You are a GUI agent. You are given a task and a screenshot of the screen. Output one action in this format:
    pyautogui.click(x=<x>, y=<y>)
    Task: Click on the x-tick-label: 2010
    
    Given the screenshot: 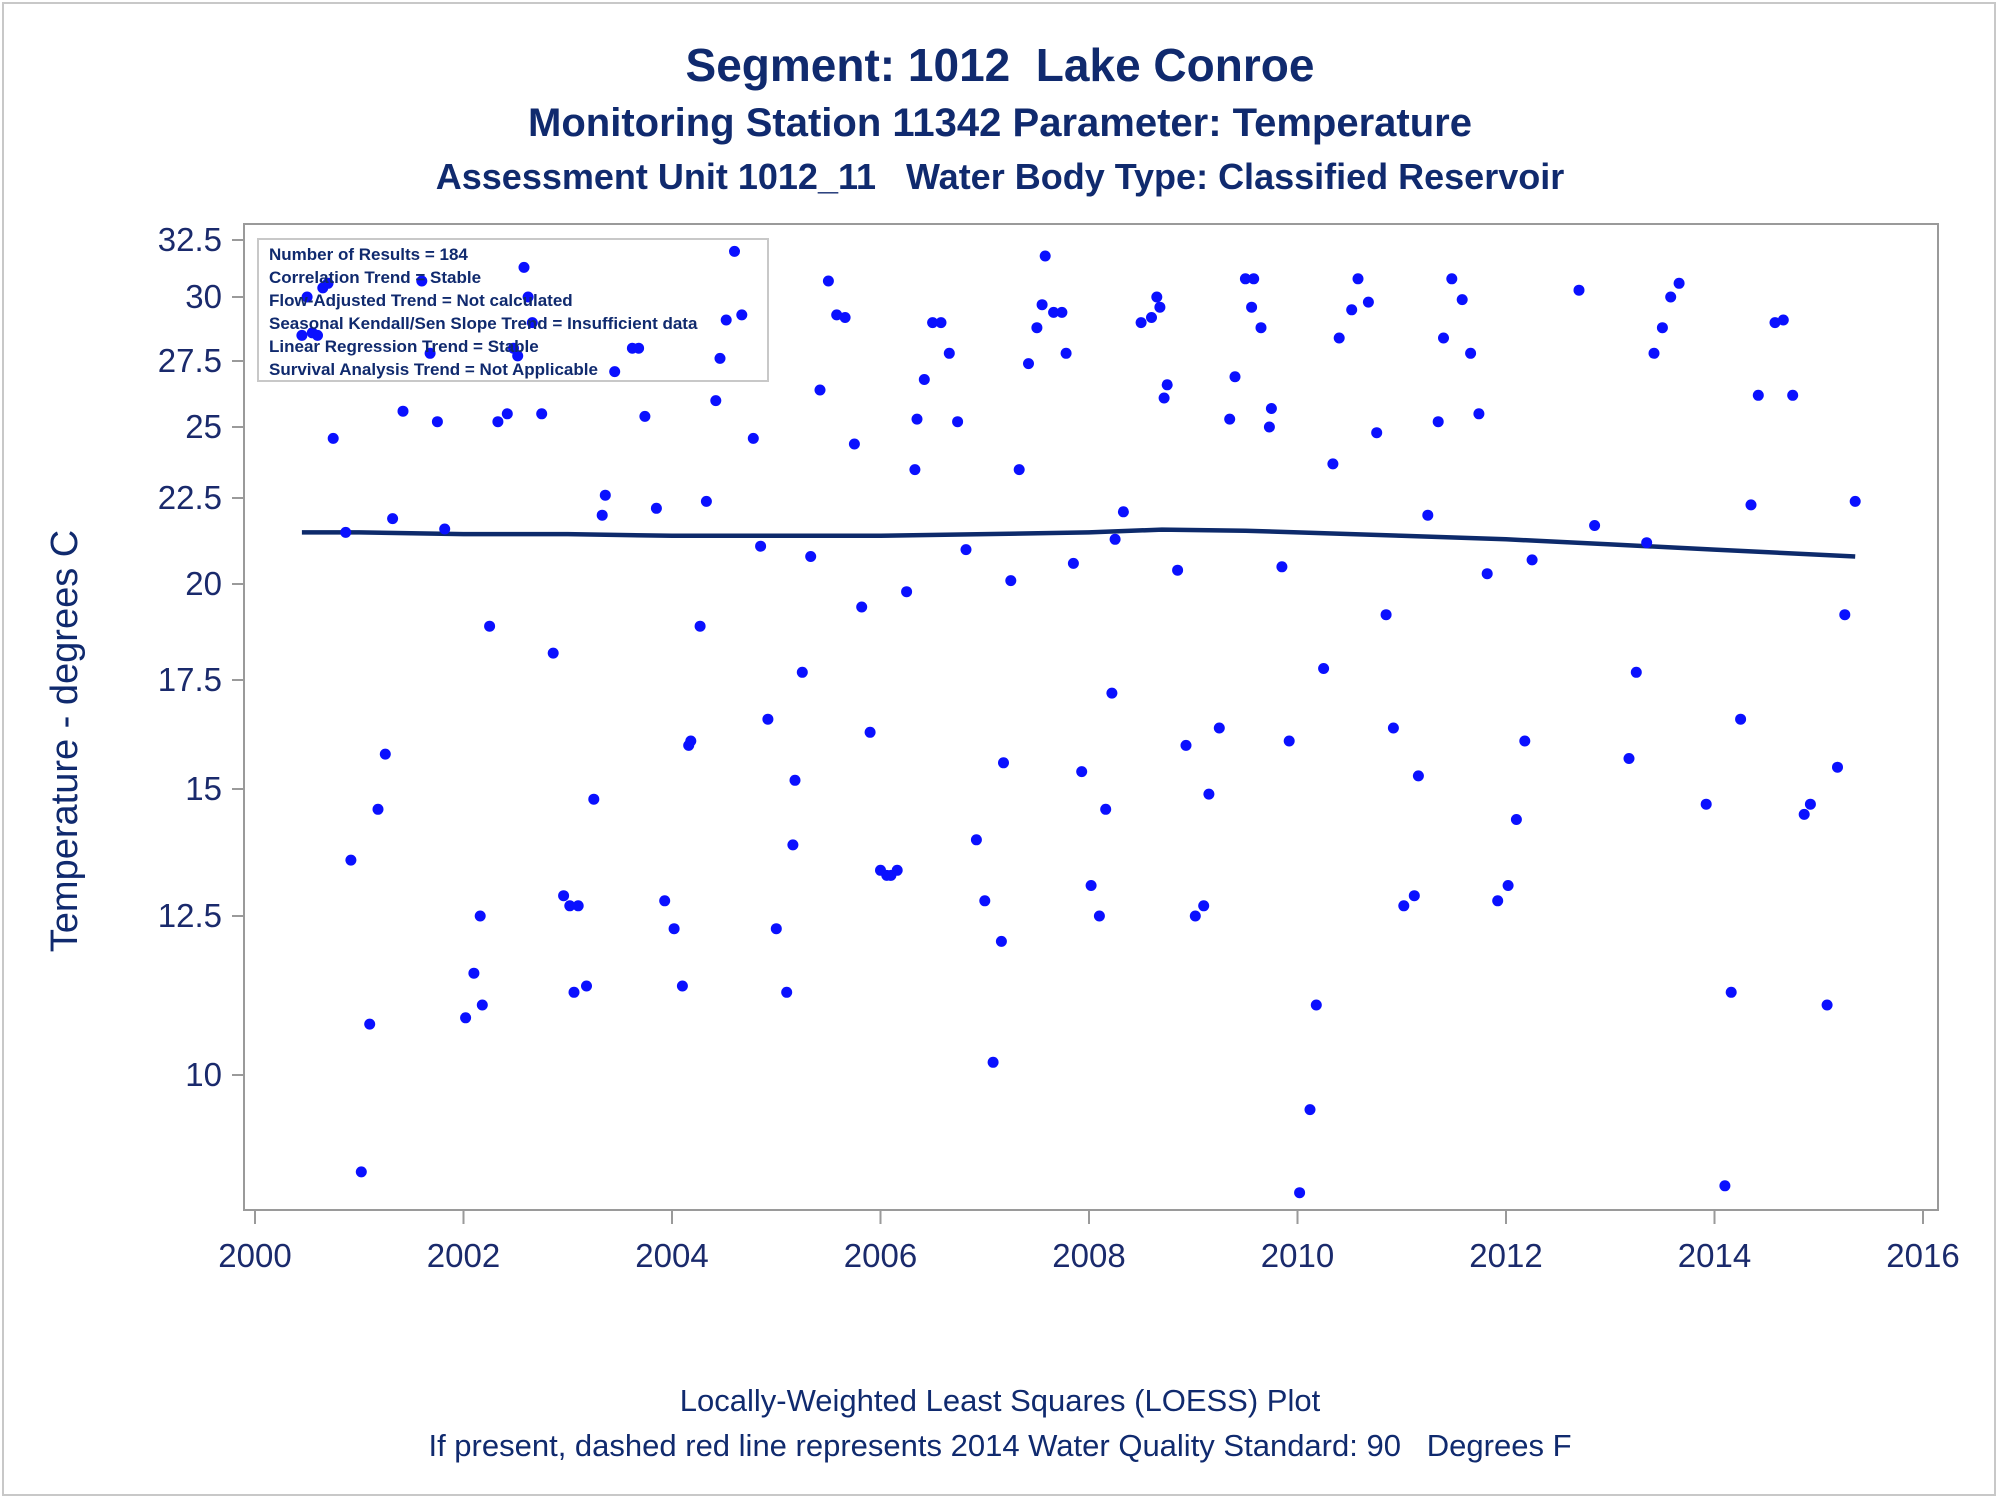 What is the action you would take?
    pyautogui.click(x=1297, y=1255)
    